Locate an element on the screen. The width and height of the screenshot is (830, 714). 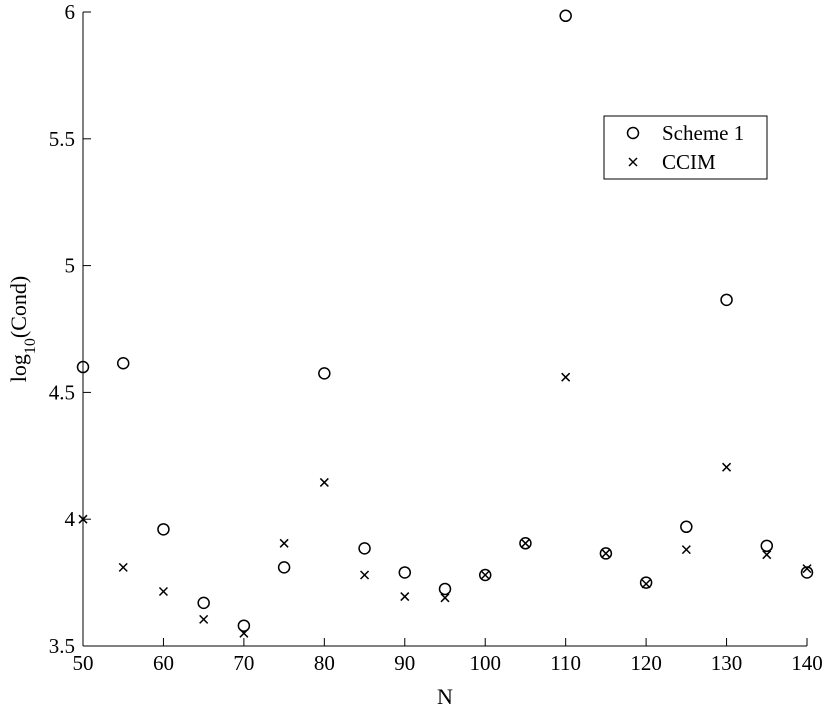
legend: Scheme 1 CCIM is located at coordinates (685, 147).